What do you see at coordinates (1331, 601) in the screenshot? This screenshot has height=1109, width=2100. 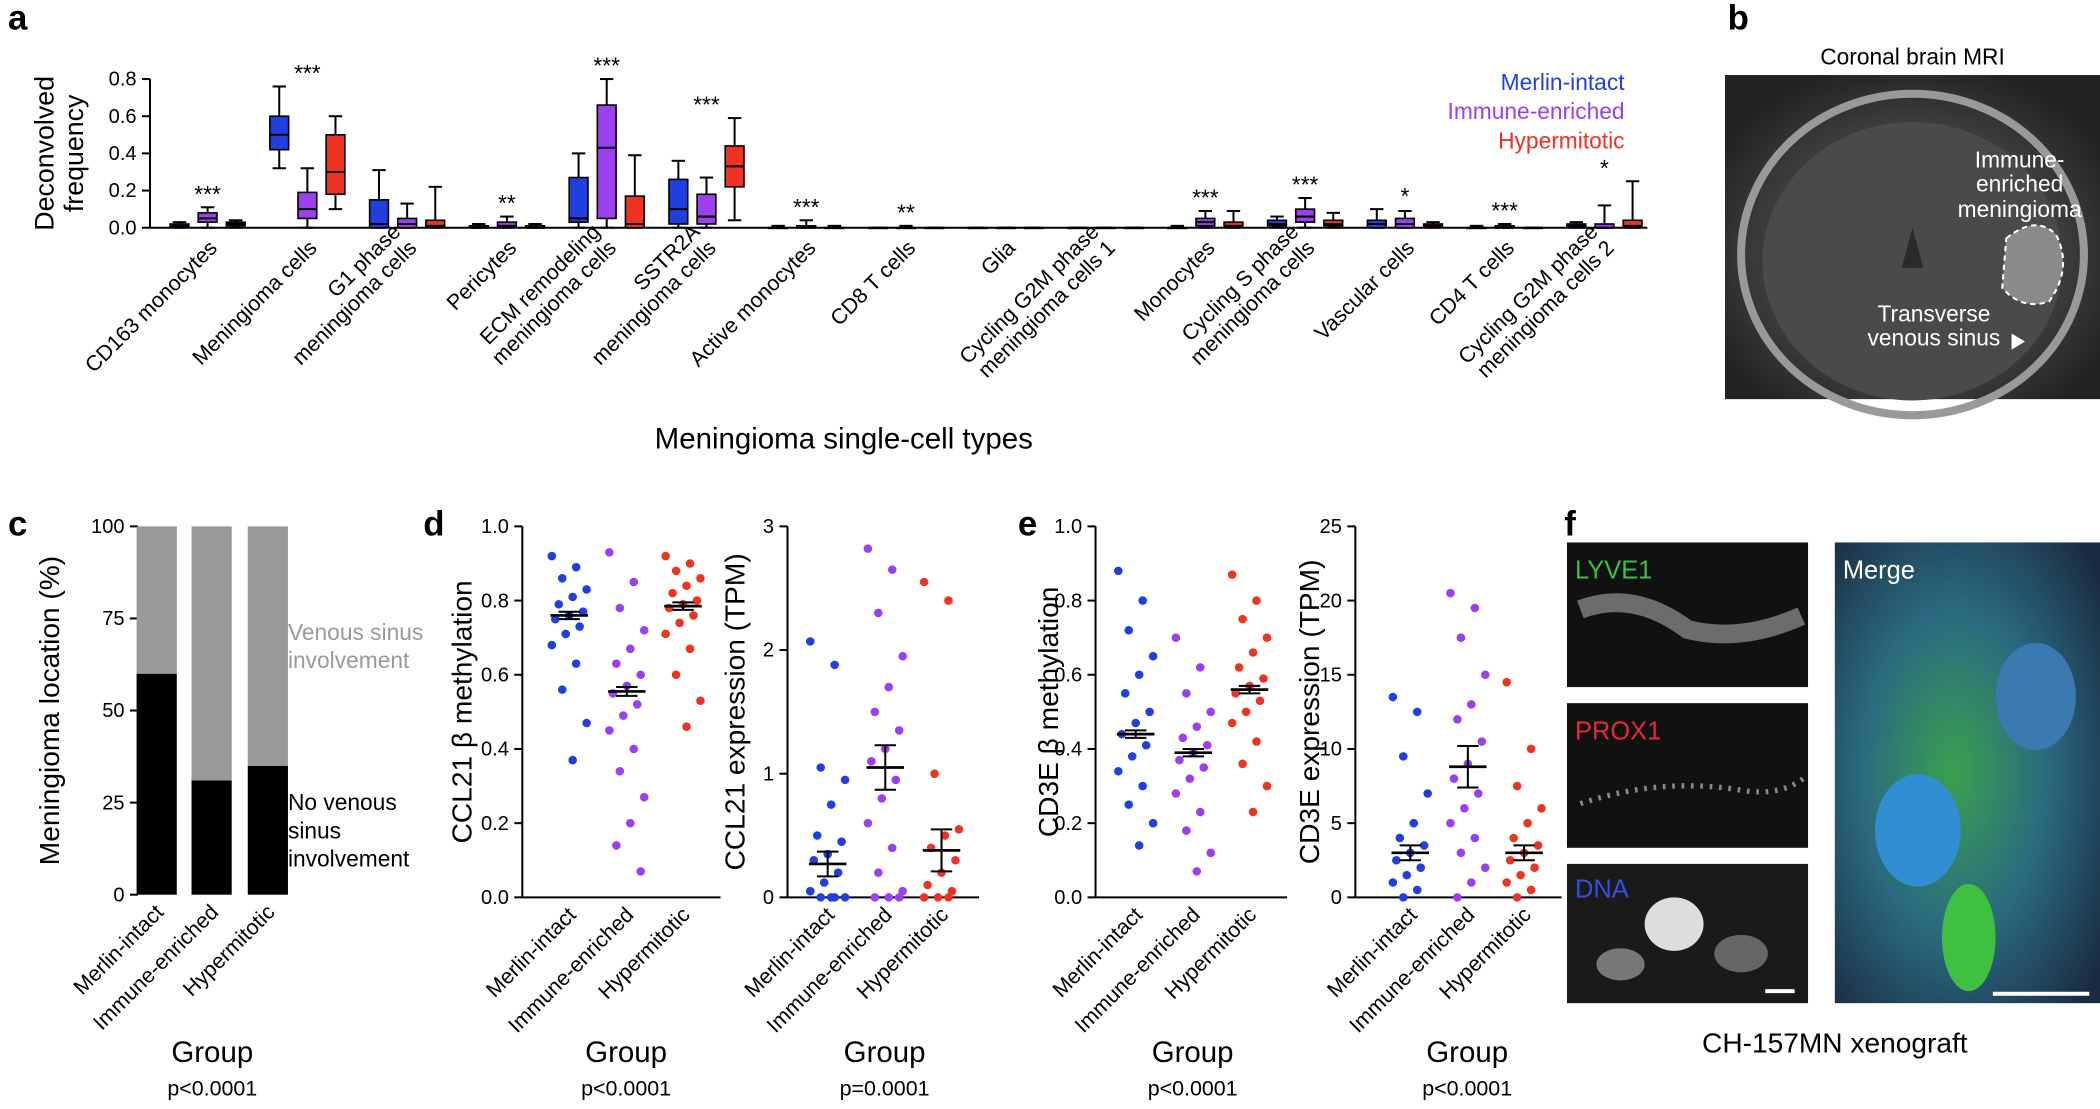 I see `y-tick-label: 20` at bounding box center [1331, 601].